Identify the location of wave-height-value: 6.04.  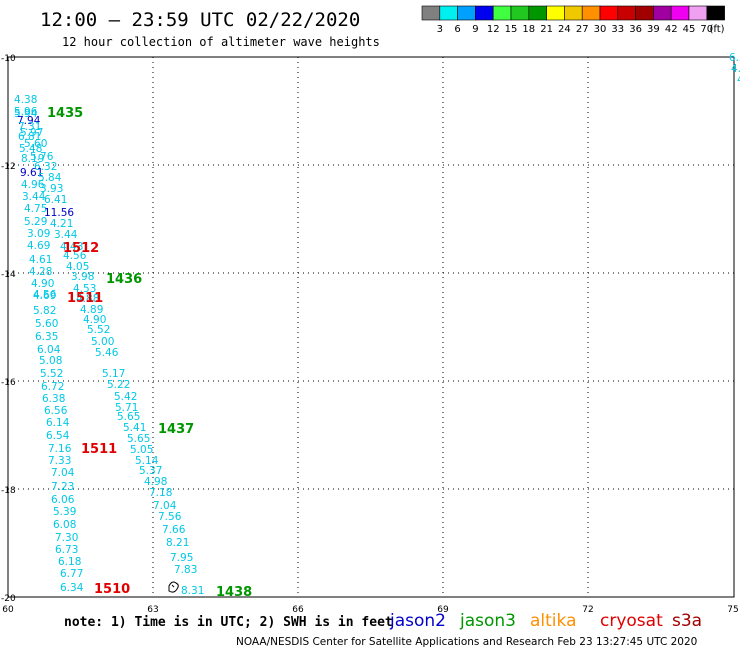
(49, 350).